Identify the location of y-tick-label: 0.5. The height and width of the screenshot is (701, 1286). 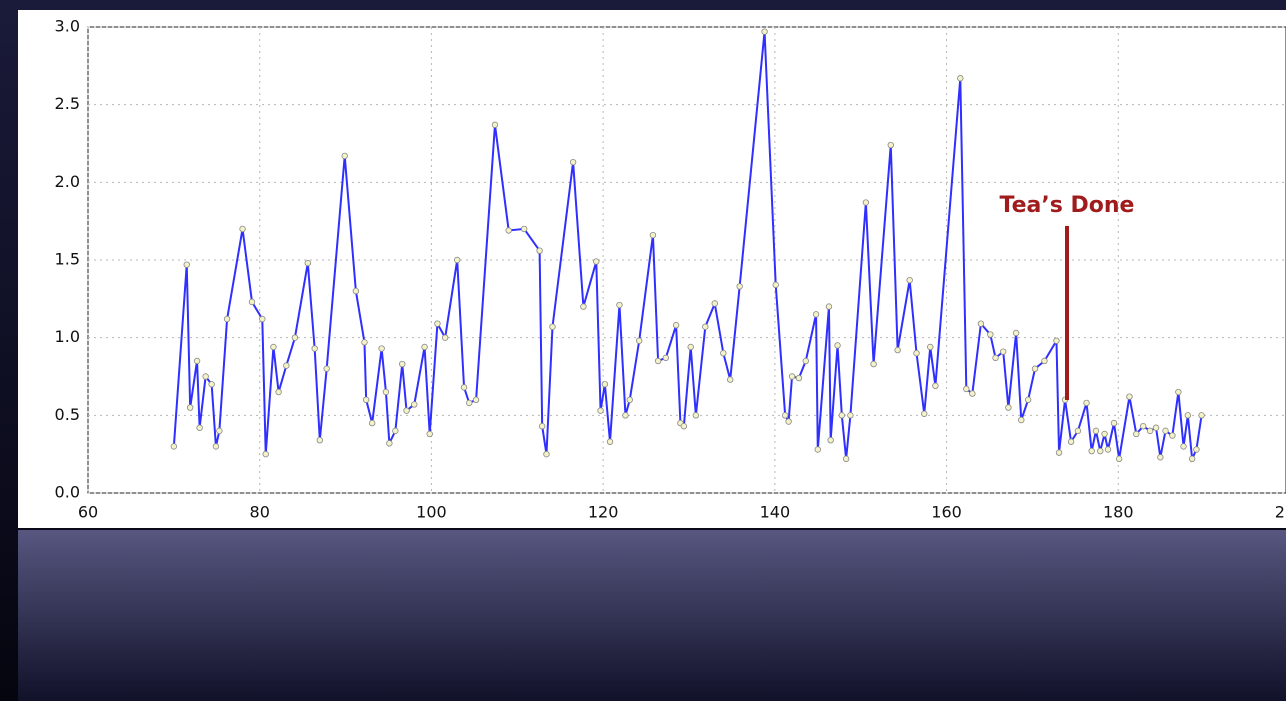
(67, 414).